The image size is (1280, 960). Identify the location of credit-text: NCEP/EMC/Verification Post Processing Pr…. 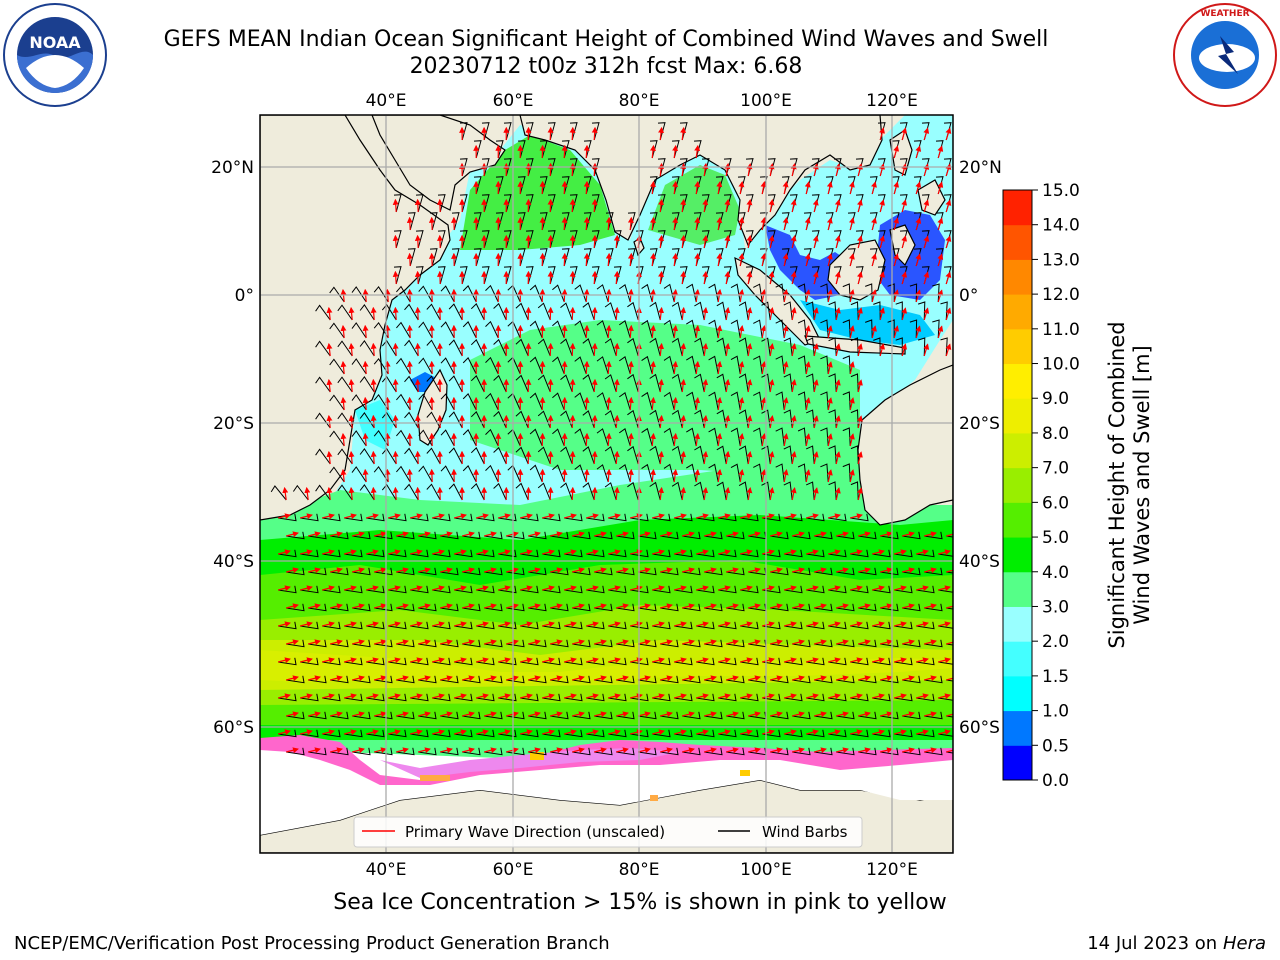
(312, 943).